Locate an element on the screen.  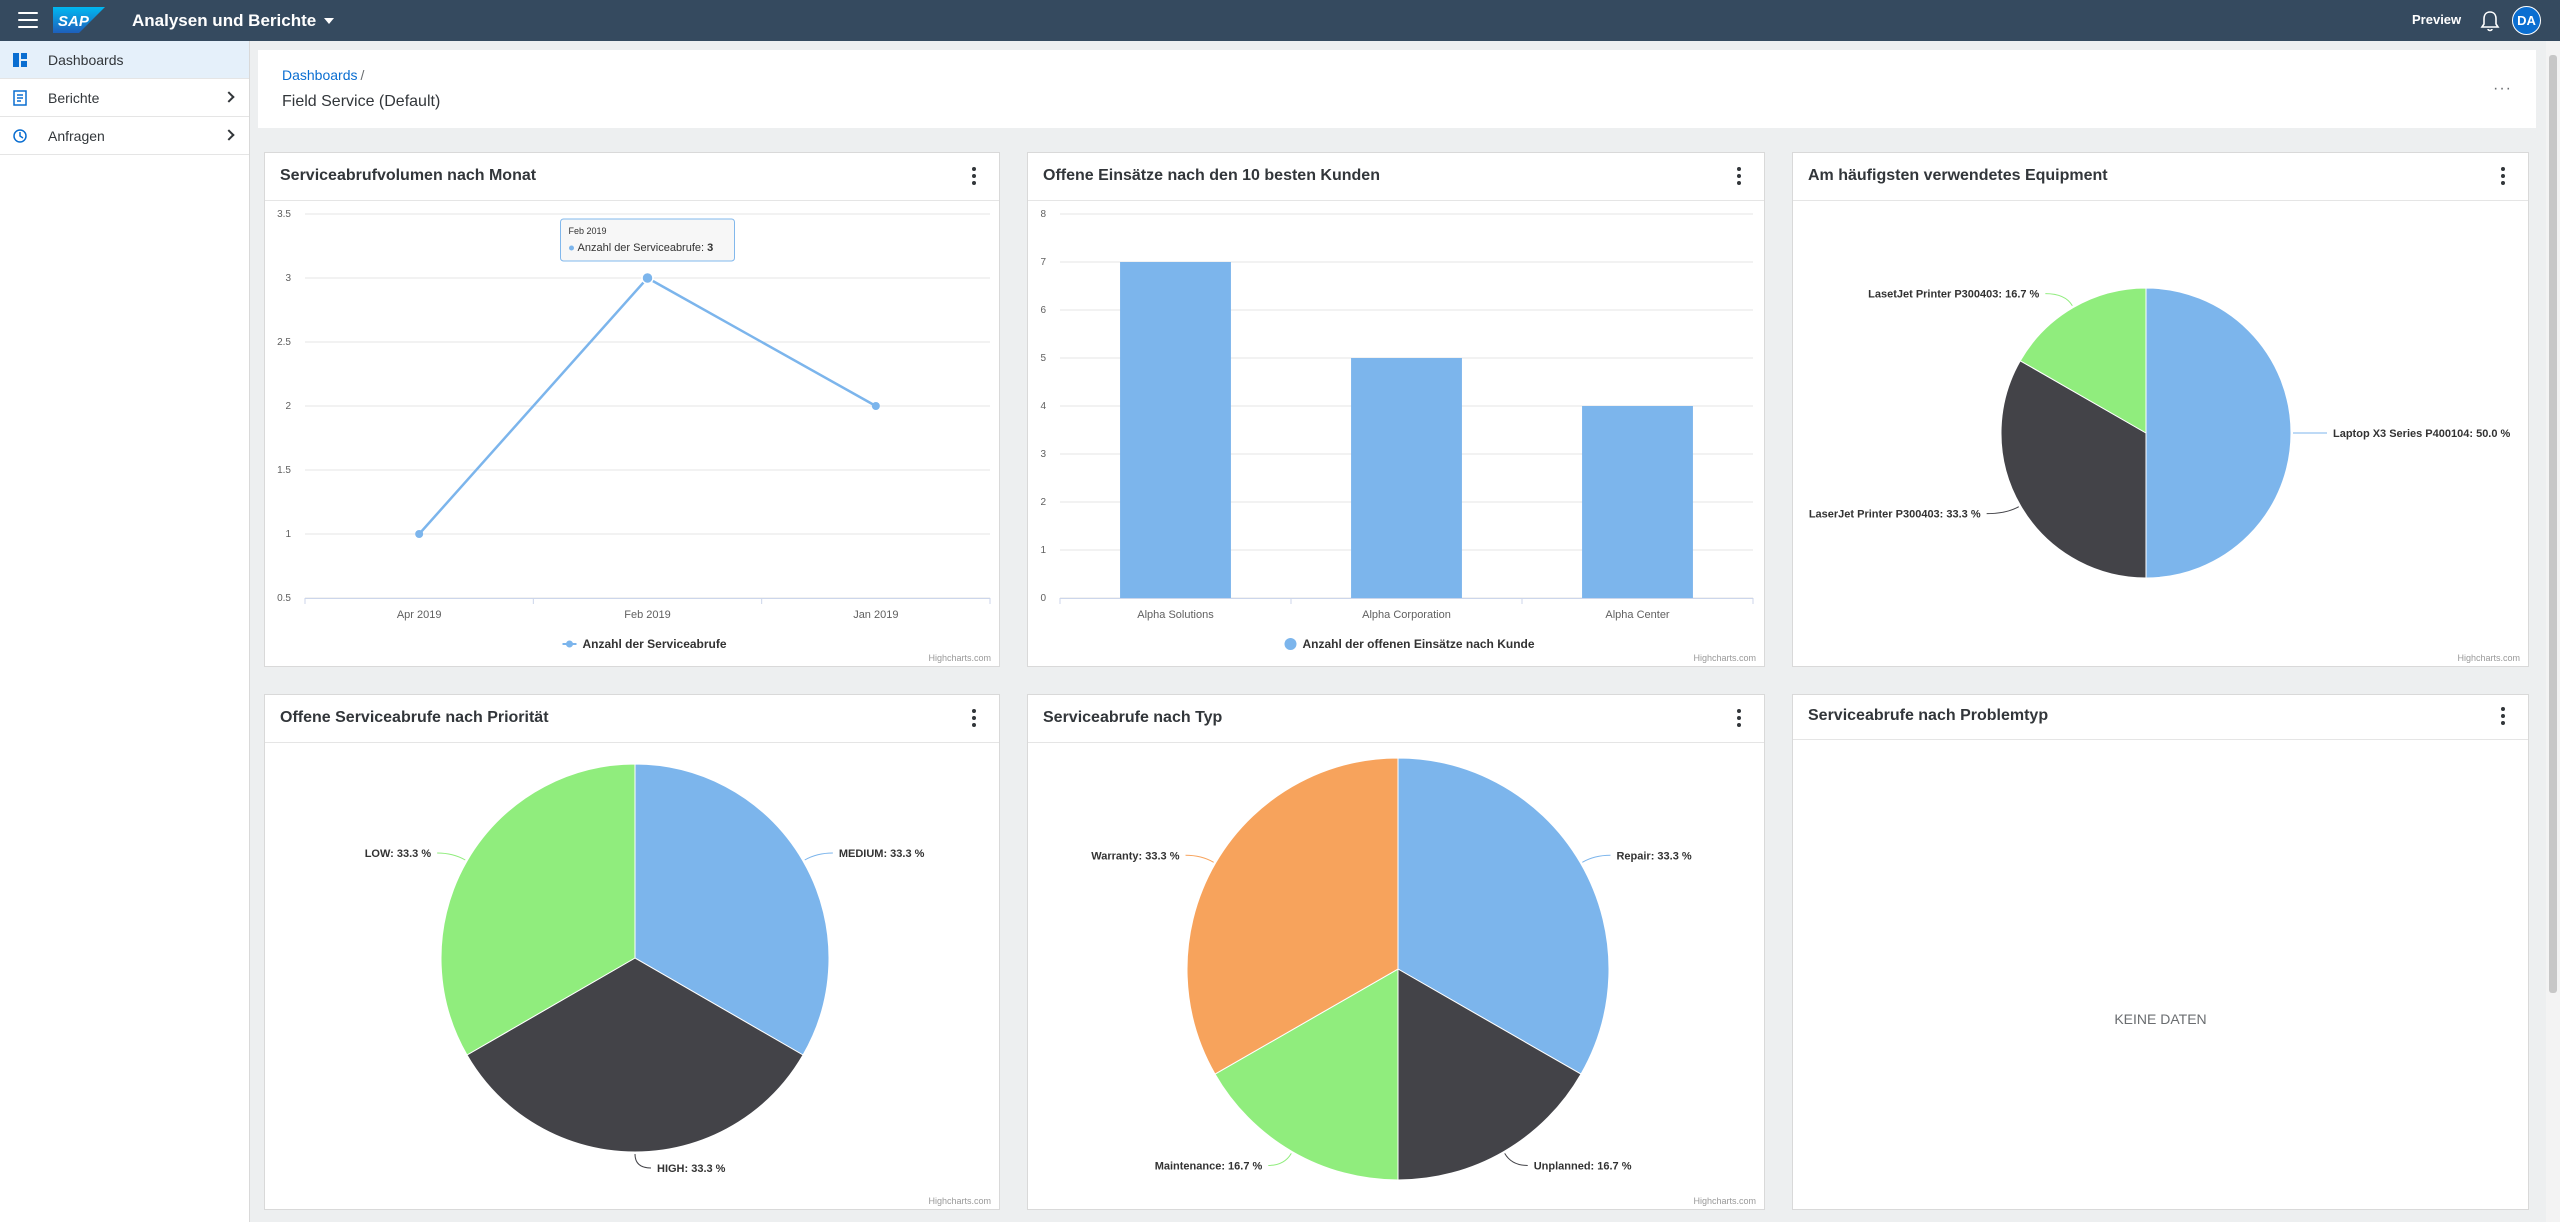
card-header: Serviceabrufvolumen nach Monat is located at coordinates (632, 177).